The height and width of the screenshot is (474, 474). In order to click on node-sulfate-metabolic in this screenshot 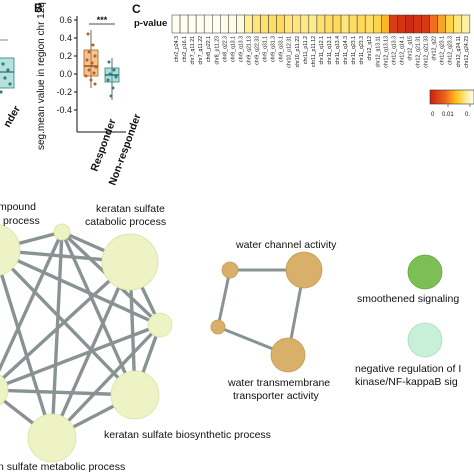, I will do `click(52, 438)`.